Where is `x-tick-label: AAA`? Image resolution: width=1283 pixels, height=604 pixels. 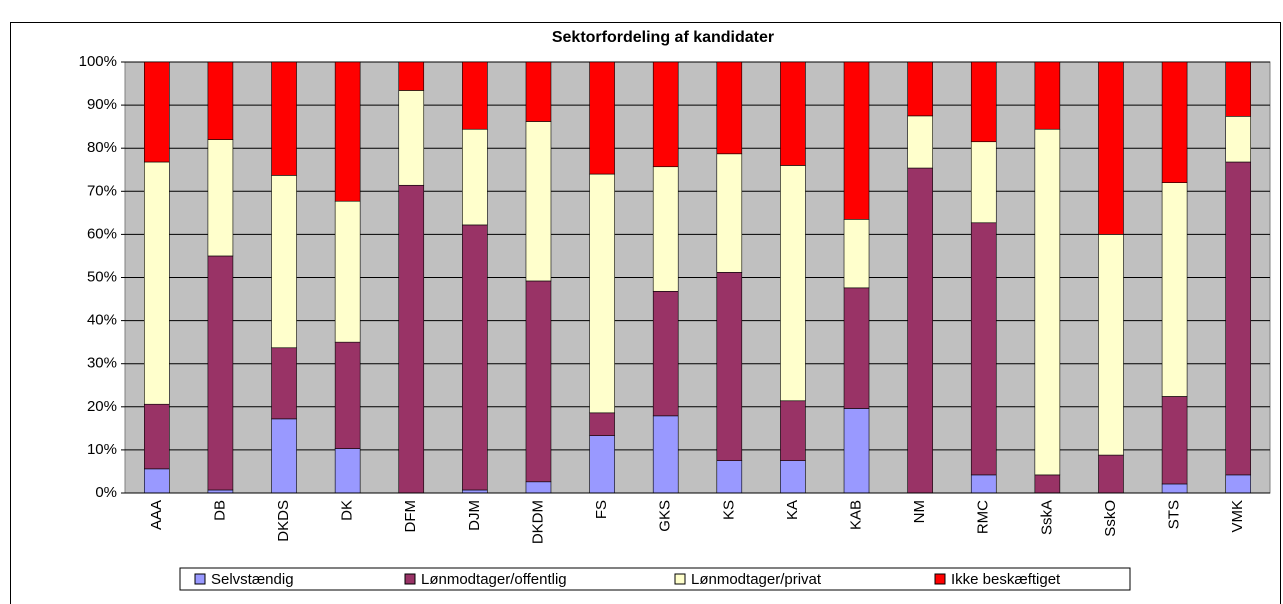 x-tick-label: AAA is located at coordinates (156, 515).